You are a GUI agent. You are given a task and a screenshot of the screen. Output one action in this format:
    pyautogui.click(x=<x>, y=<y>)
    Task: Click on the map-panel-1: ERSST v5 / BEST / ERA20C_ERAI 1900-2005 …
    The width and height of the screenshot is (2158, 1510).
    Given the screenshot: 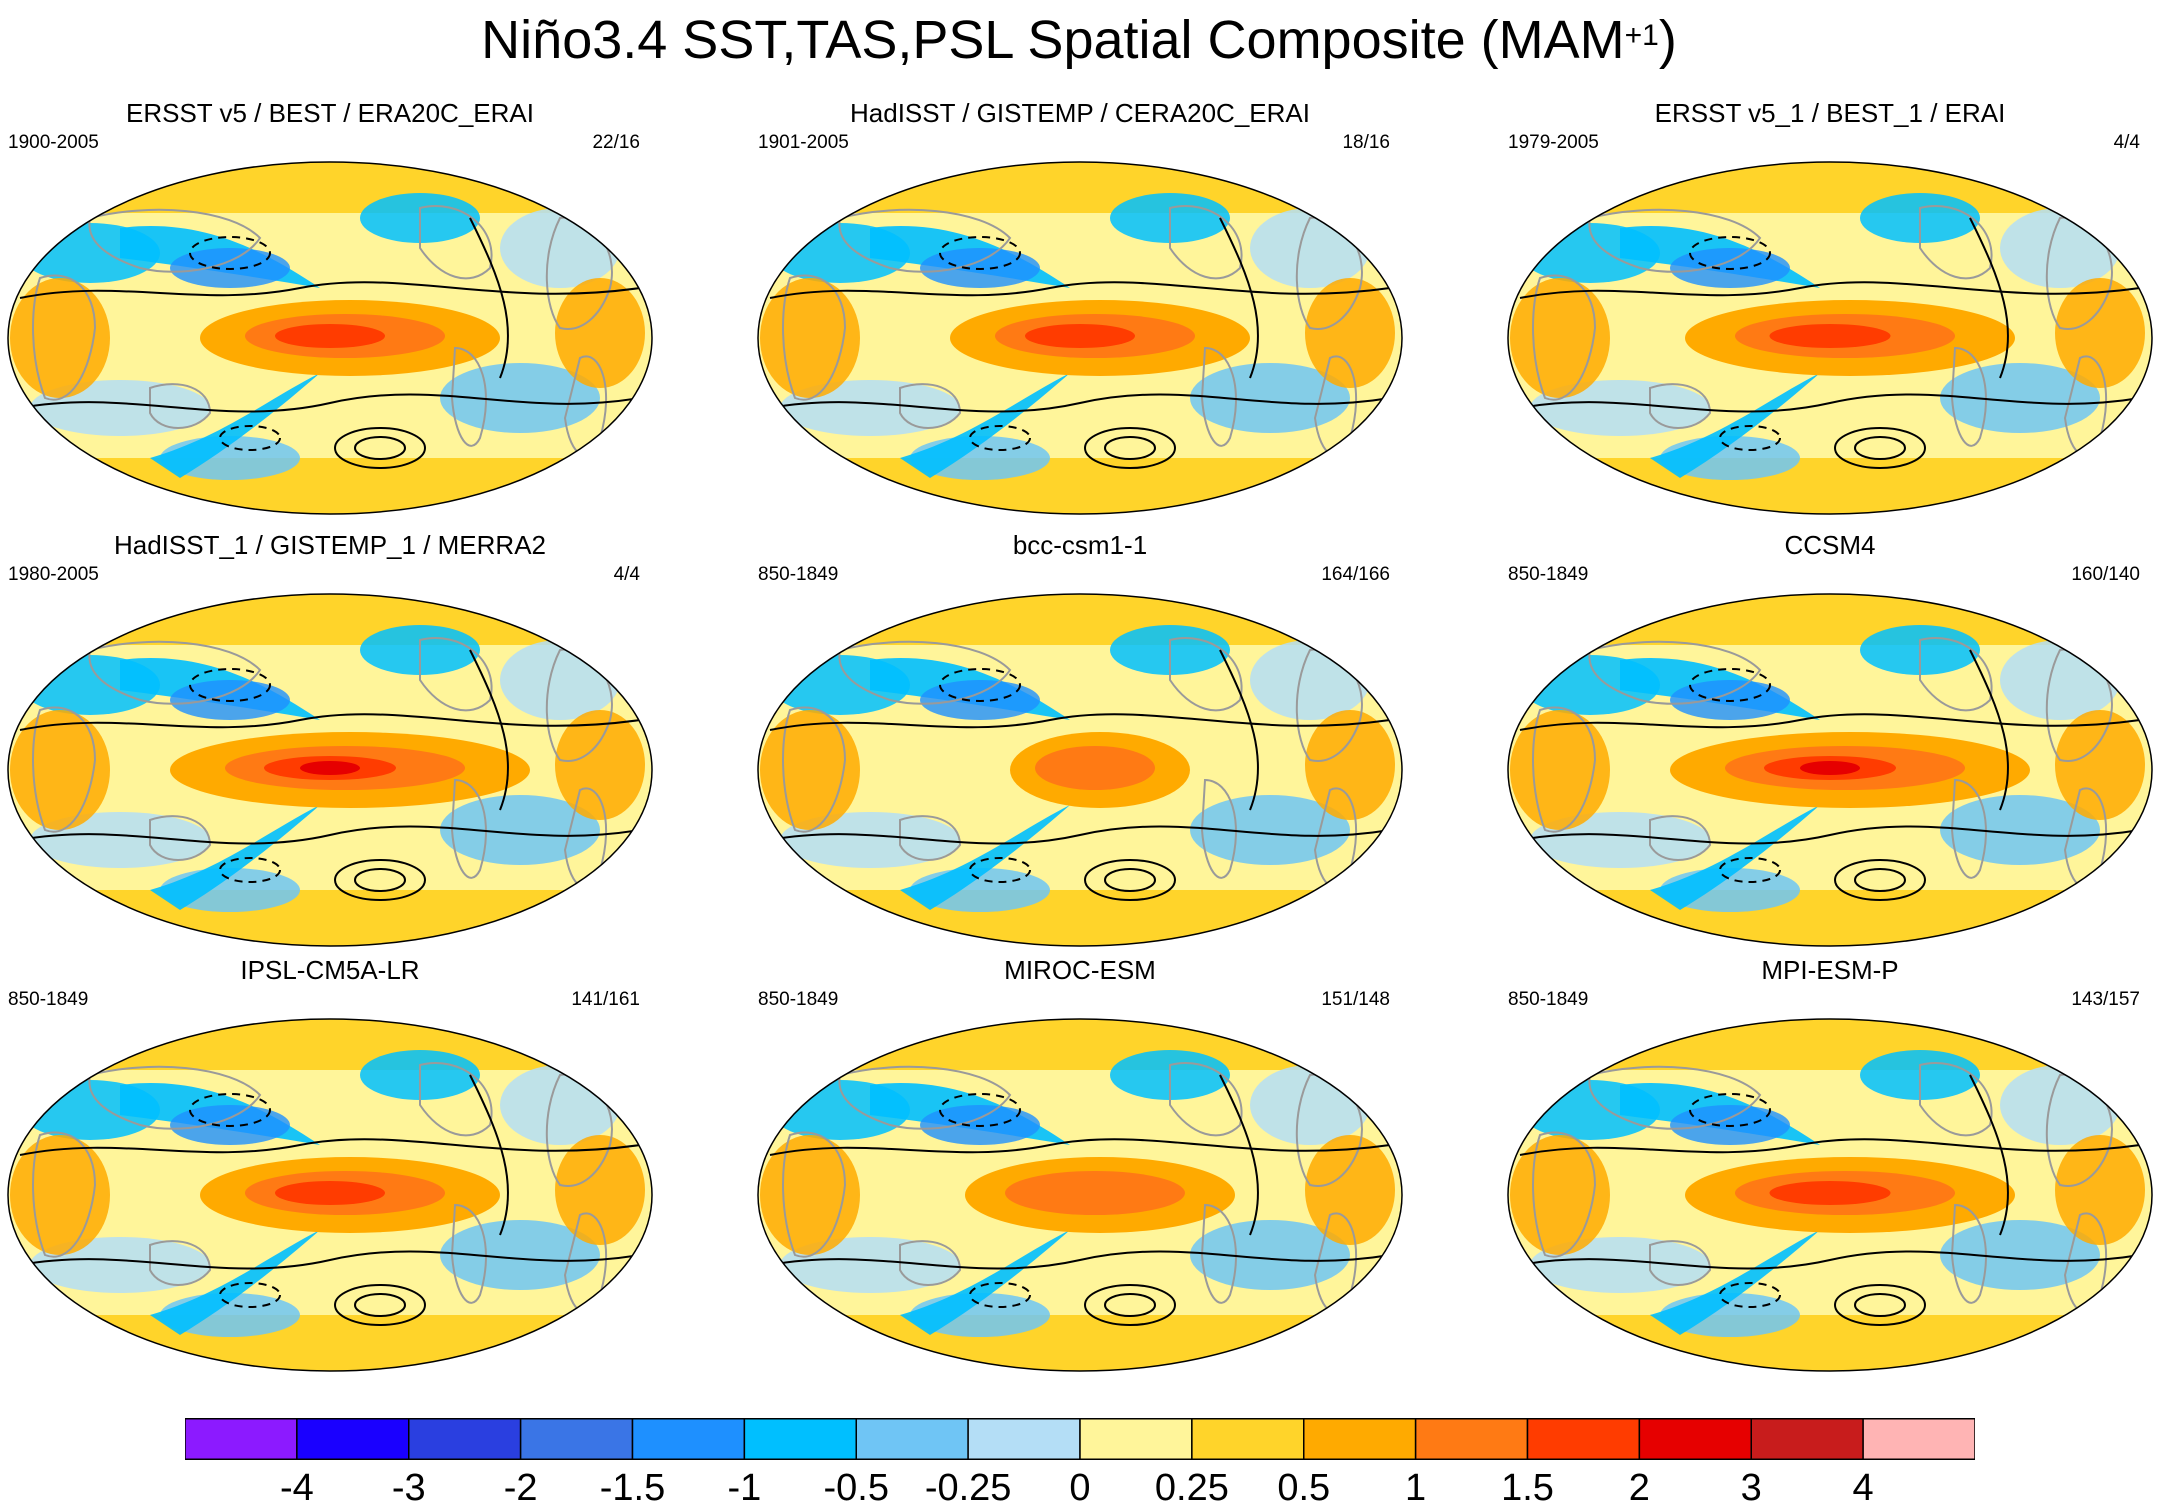 What is the action you would take?
    pyautogui.click(x=330, y=308)
    